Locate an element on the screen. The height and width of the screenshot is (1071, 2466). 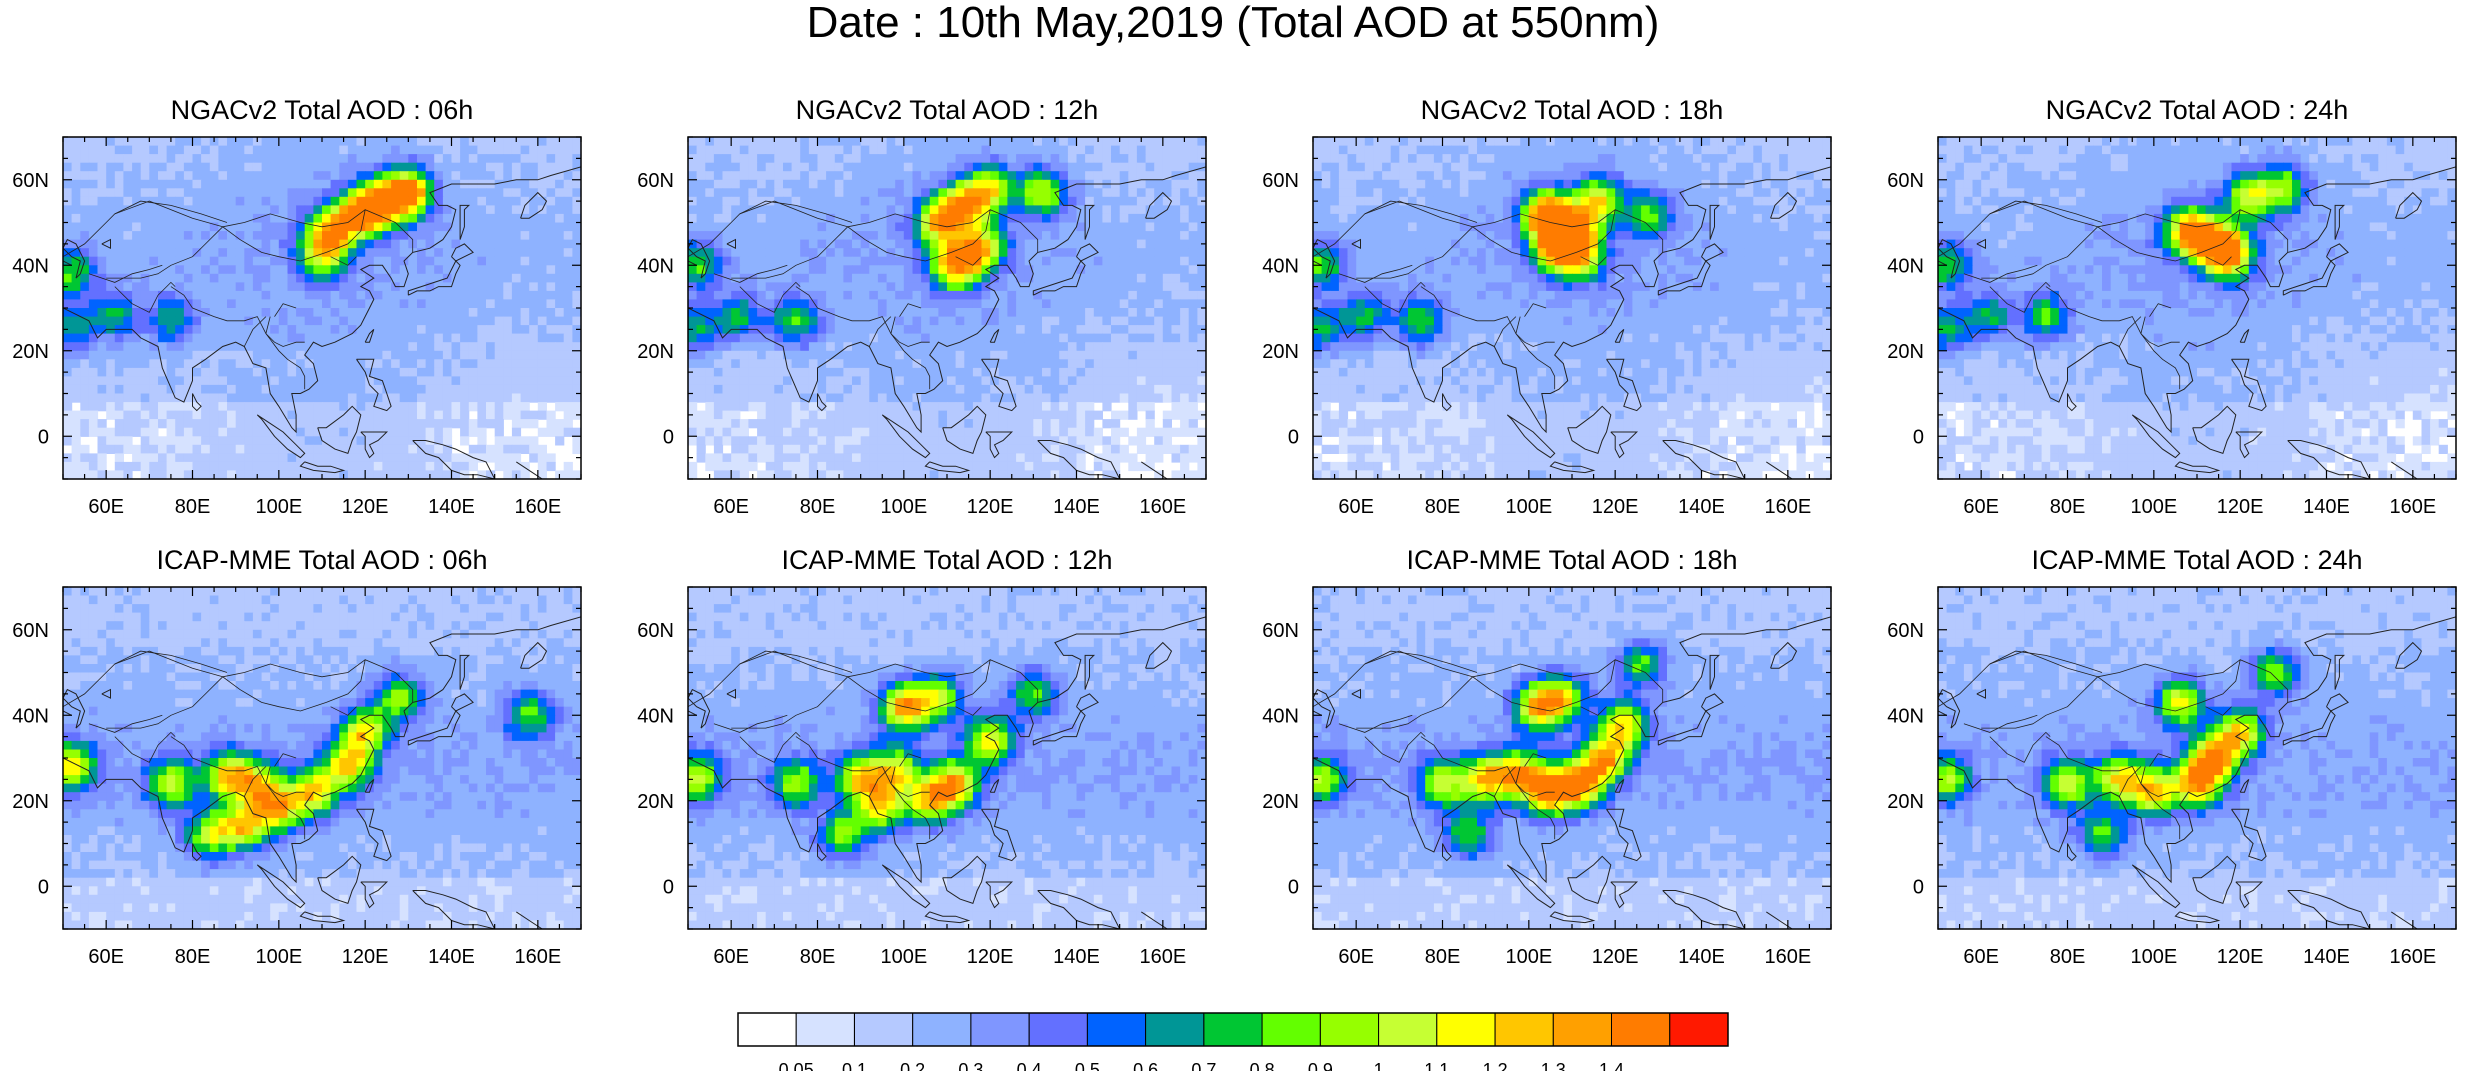
lon-tick-label: 80E is located at coordinates (818, 507).